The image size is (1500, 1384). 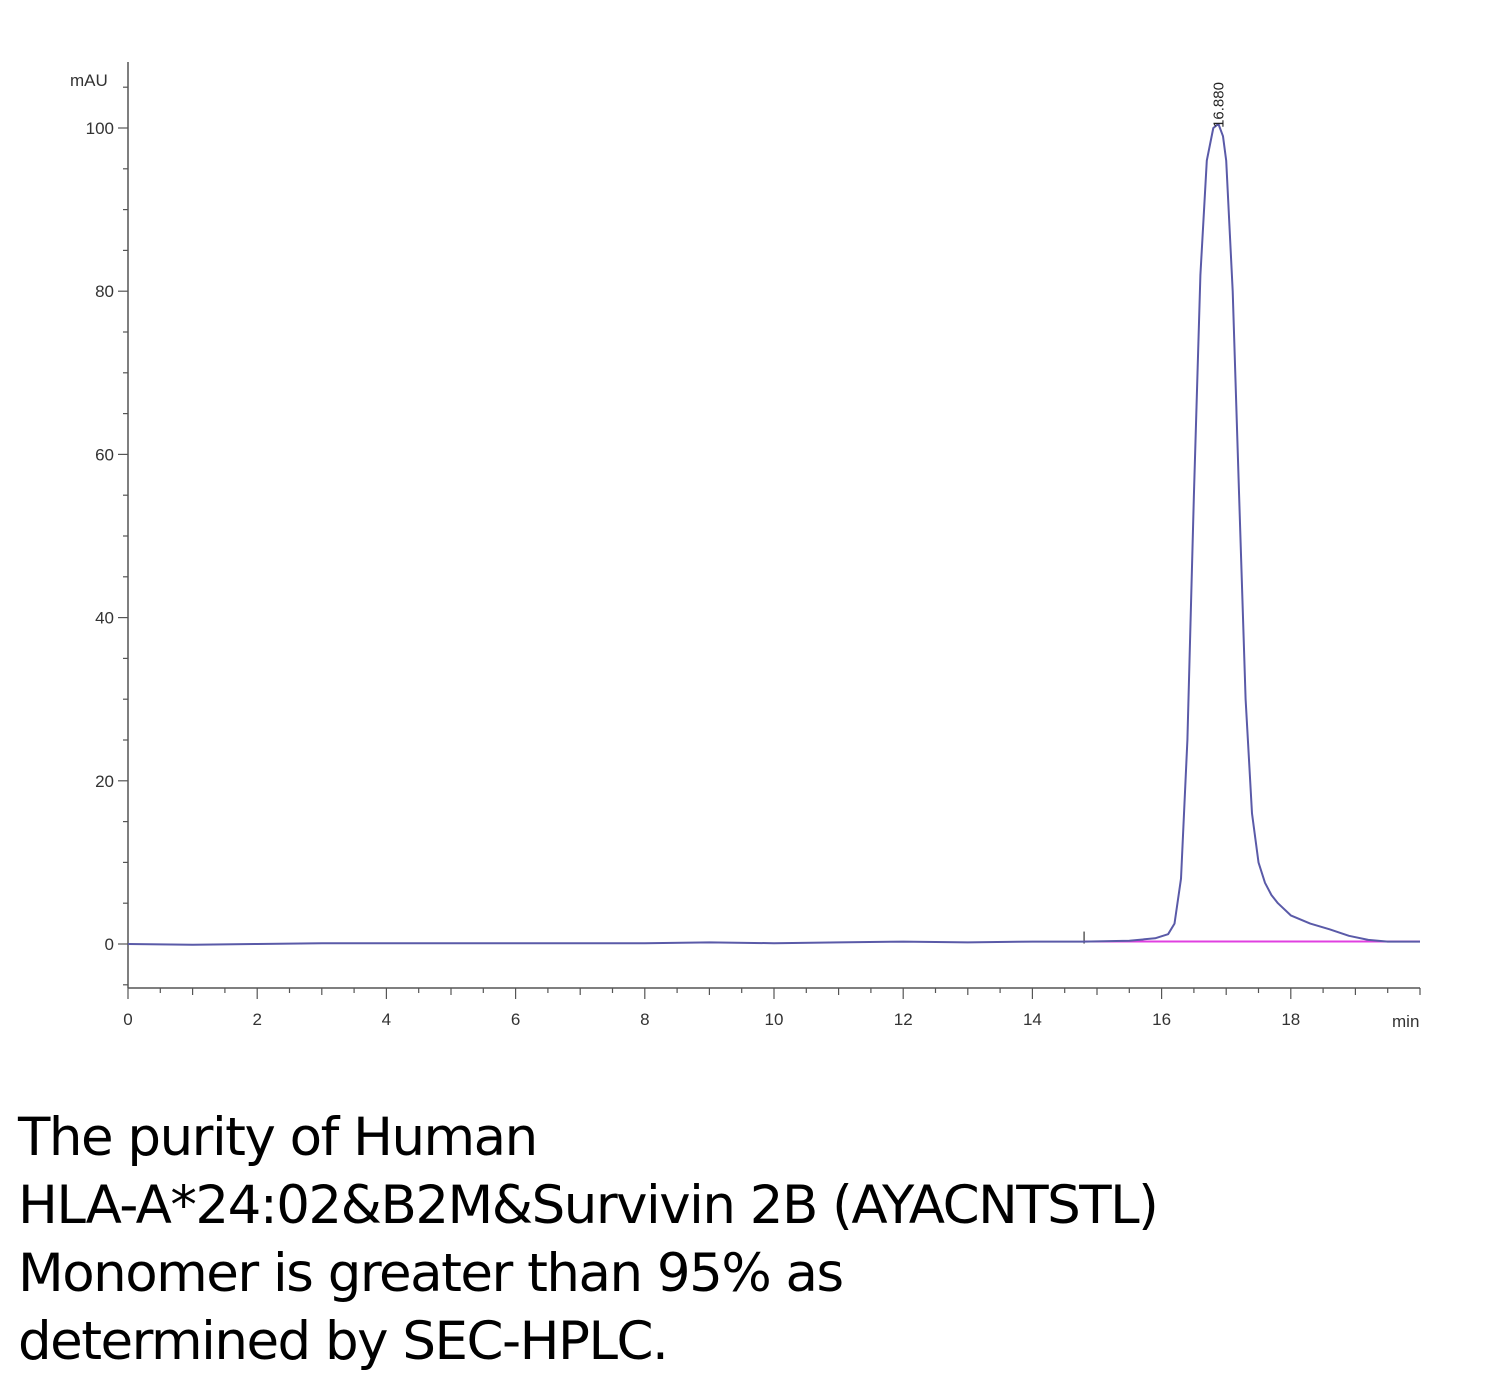 What do you see at coordinates (515, 1019) in the screenshot?
I see `x-tick-label: 6` at bounding box center [515, 1019].